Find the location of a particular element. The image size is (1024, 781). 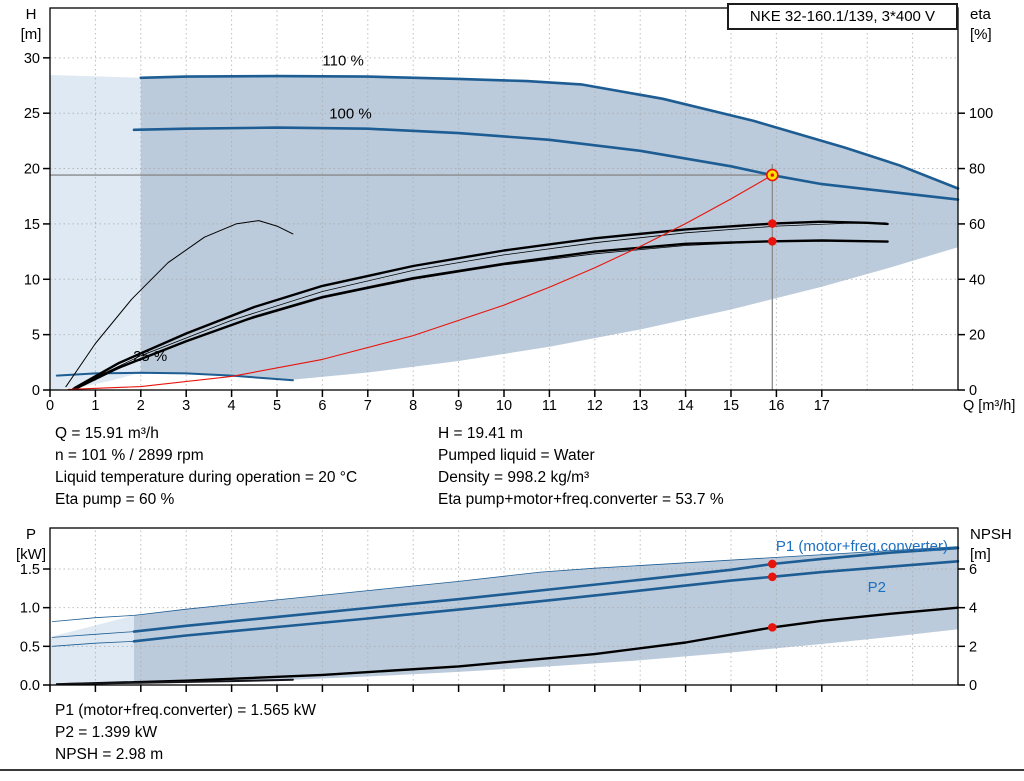

x-tick-label: 4 is located at coordinates (232, 406).